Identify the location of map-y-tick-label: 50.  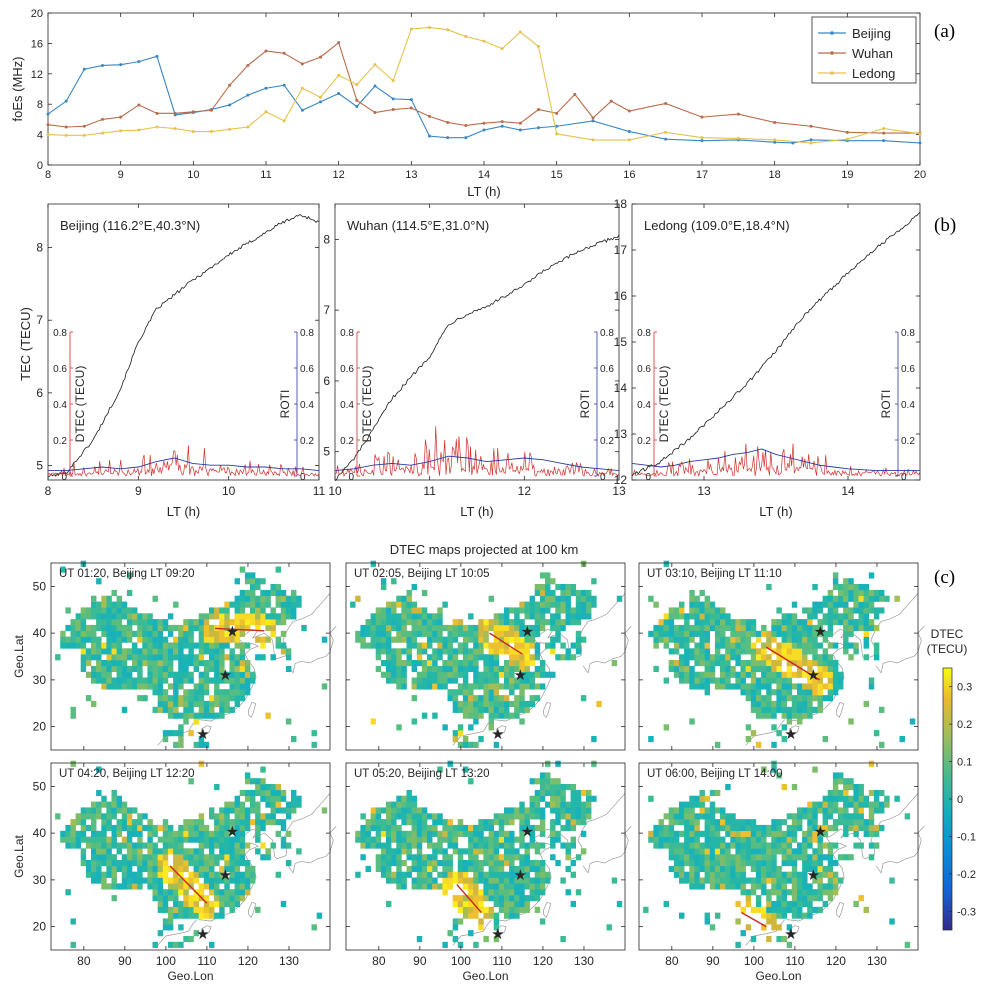
(40, 586).